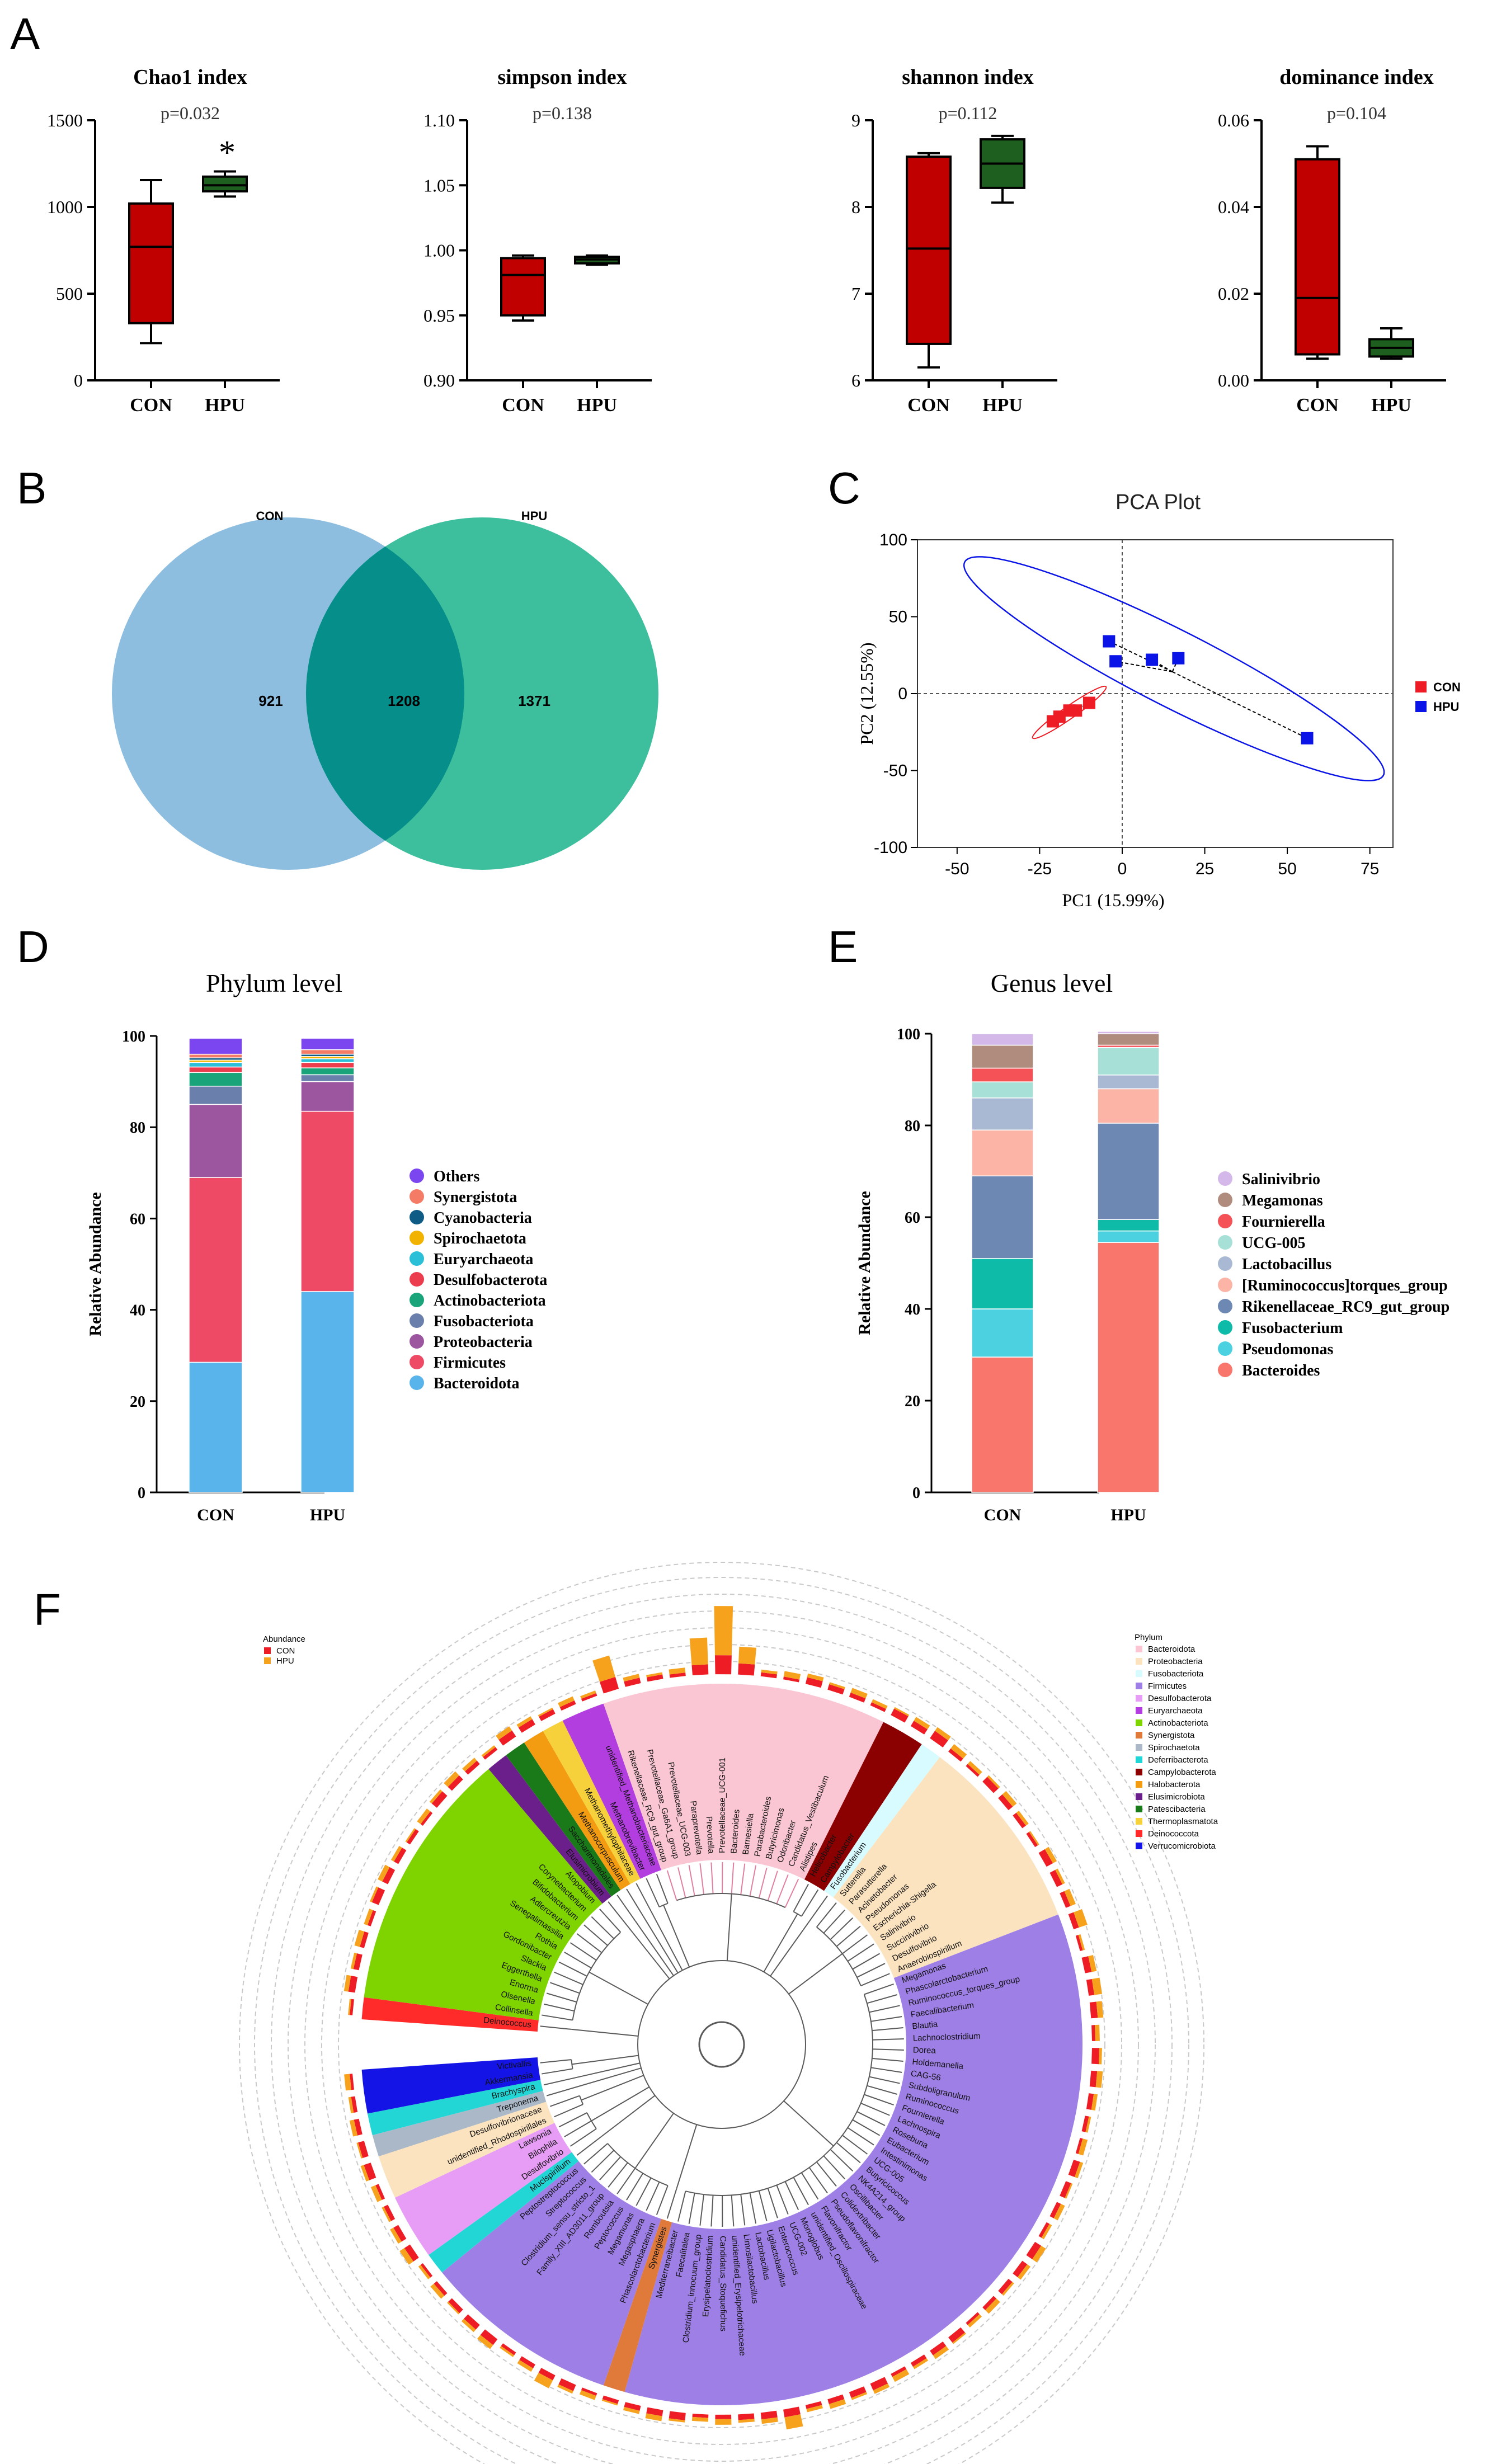 The height and width of the screenshot is (2464, 1492). What do you see at coordinates (1174, 669) in the screenshot?
I see `confidence-ellipse` at bounding box center [1174, 669].